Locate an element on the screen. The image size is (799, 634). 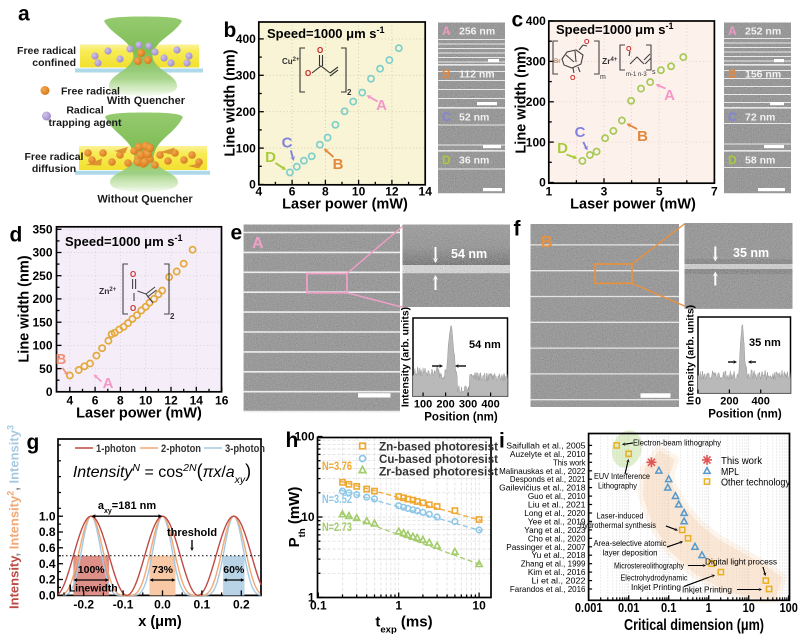
svg-text: Zr-based photoresist is located at coordinates (438, 472).